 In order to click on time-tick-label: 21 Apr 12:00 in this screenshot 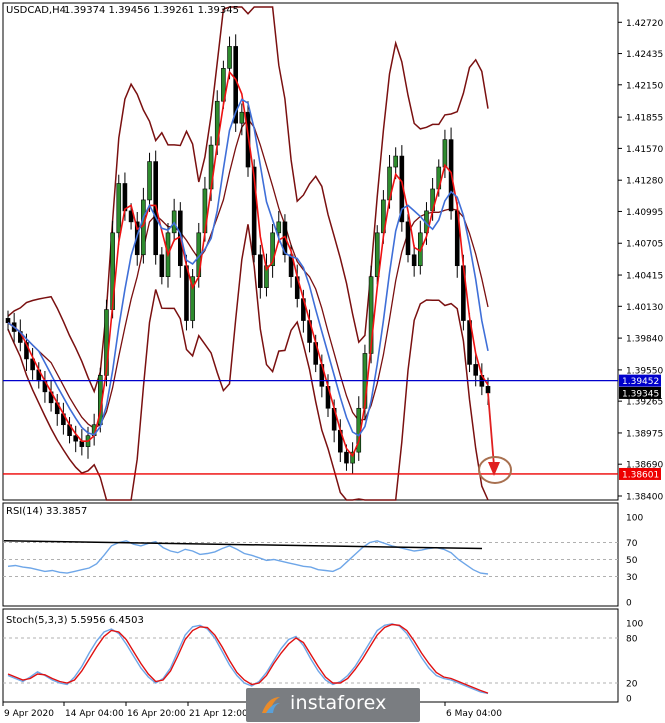, I will do `click(218, 714)`.